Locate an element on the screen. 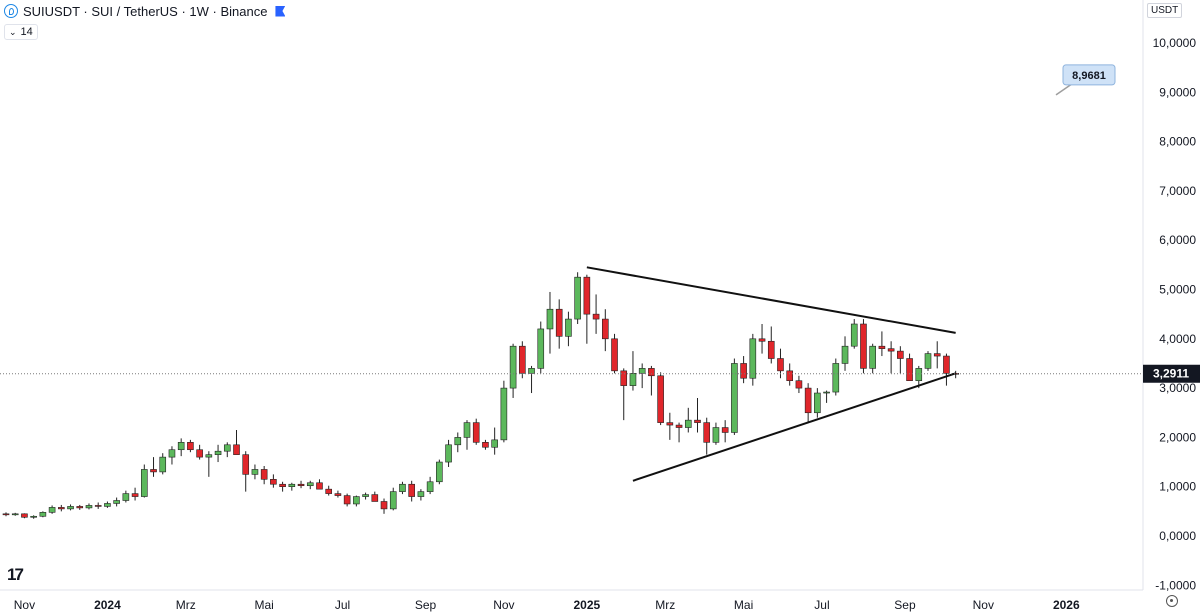 The height and width of the screenshot is (613, 1200). y-tick-label: 3,0000 is located at coordinates (1177, 388).